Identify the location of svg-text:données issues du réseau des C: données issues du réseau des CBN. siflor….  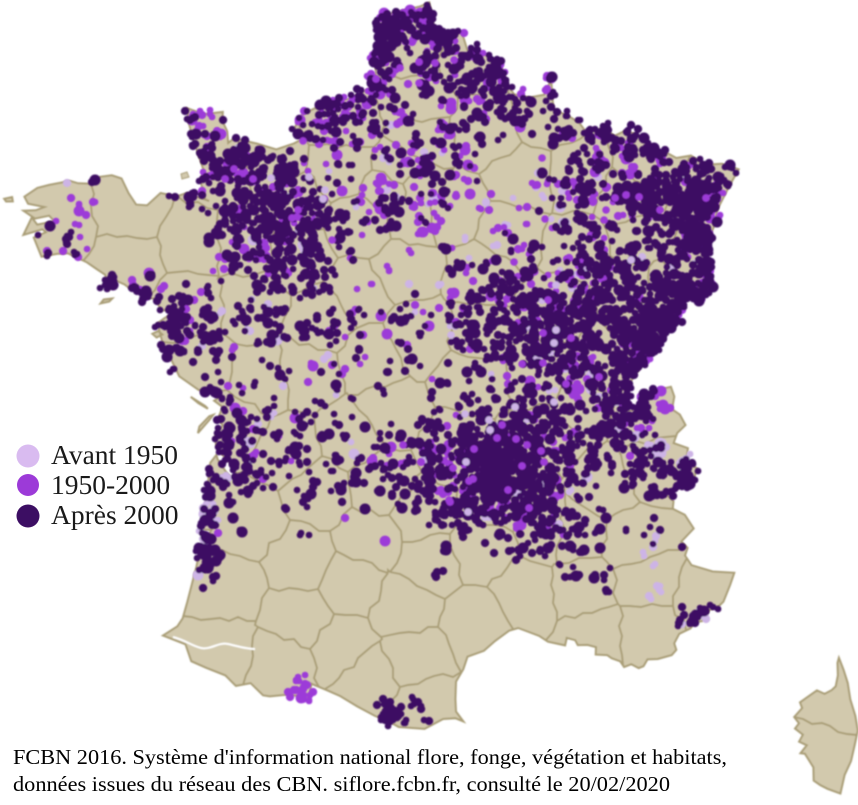
(341, 784).